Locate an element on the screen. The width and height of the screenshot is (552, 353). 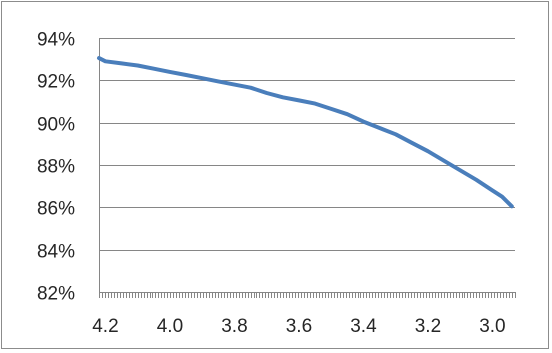
x-tick-label: 3.4 is located at coordinates (363, 326).